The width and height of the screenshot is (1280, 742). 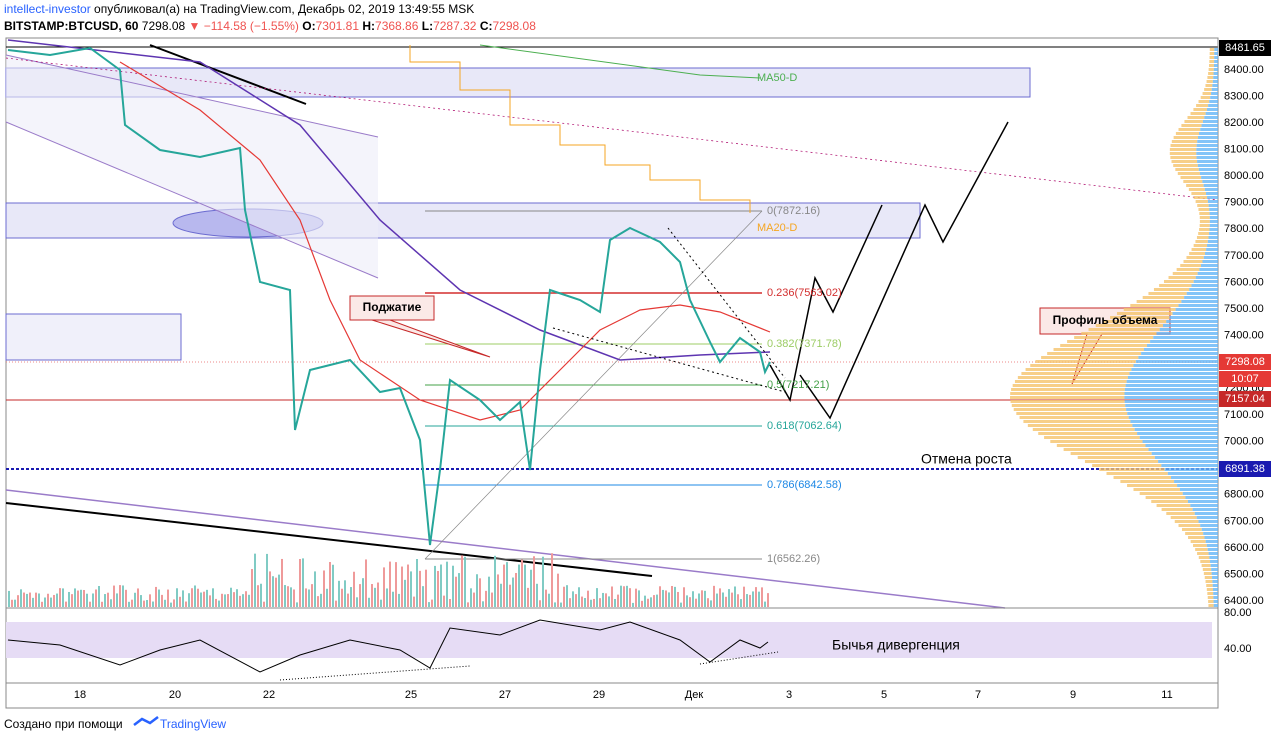 I want to click on divergence-line, so click(x=375, y=673).